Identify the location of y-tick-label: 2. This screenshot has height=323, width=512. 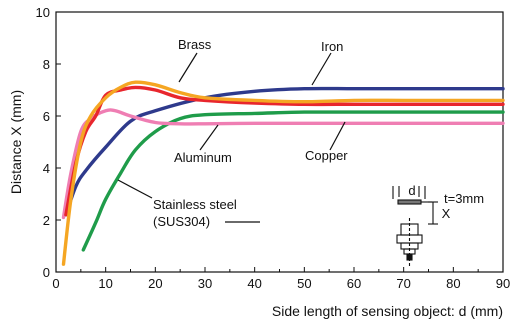
(46, 220).